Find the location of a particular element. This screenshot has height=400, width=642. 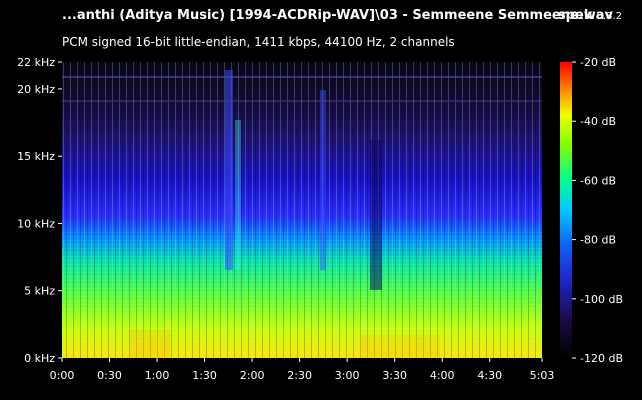

colorbar-tick-label: -60 dB is located at coordinates (598, 180).